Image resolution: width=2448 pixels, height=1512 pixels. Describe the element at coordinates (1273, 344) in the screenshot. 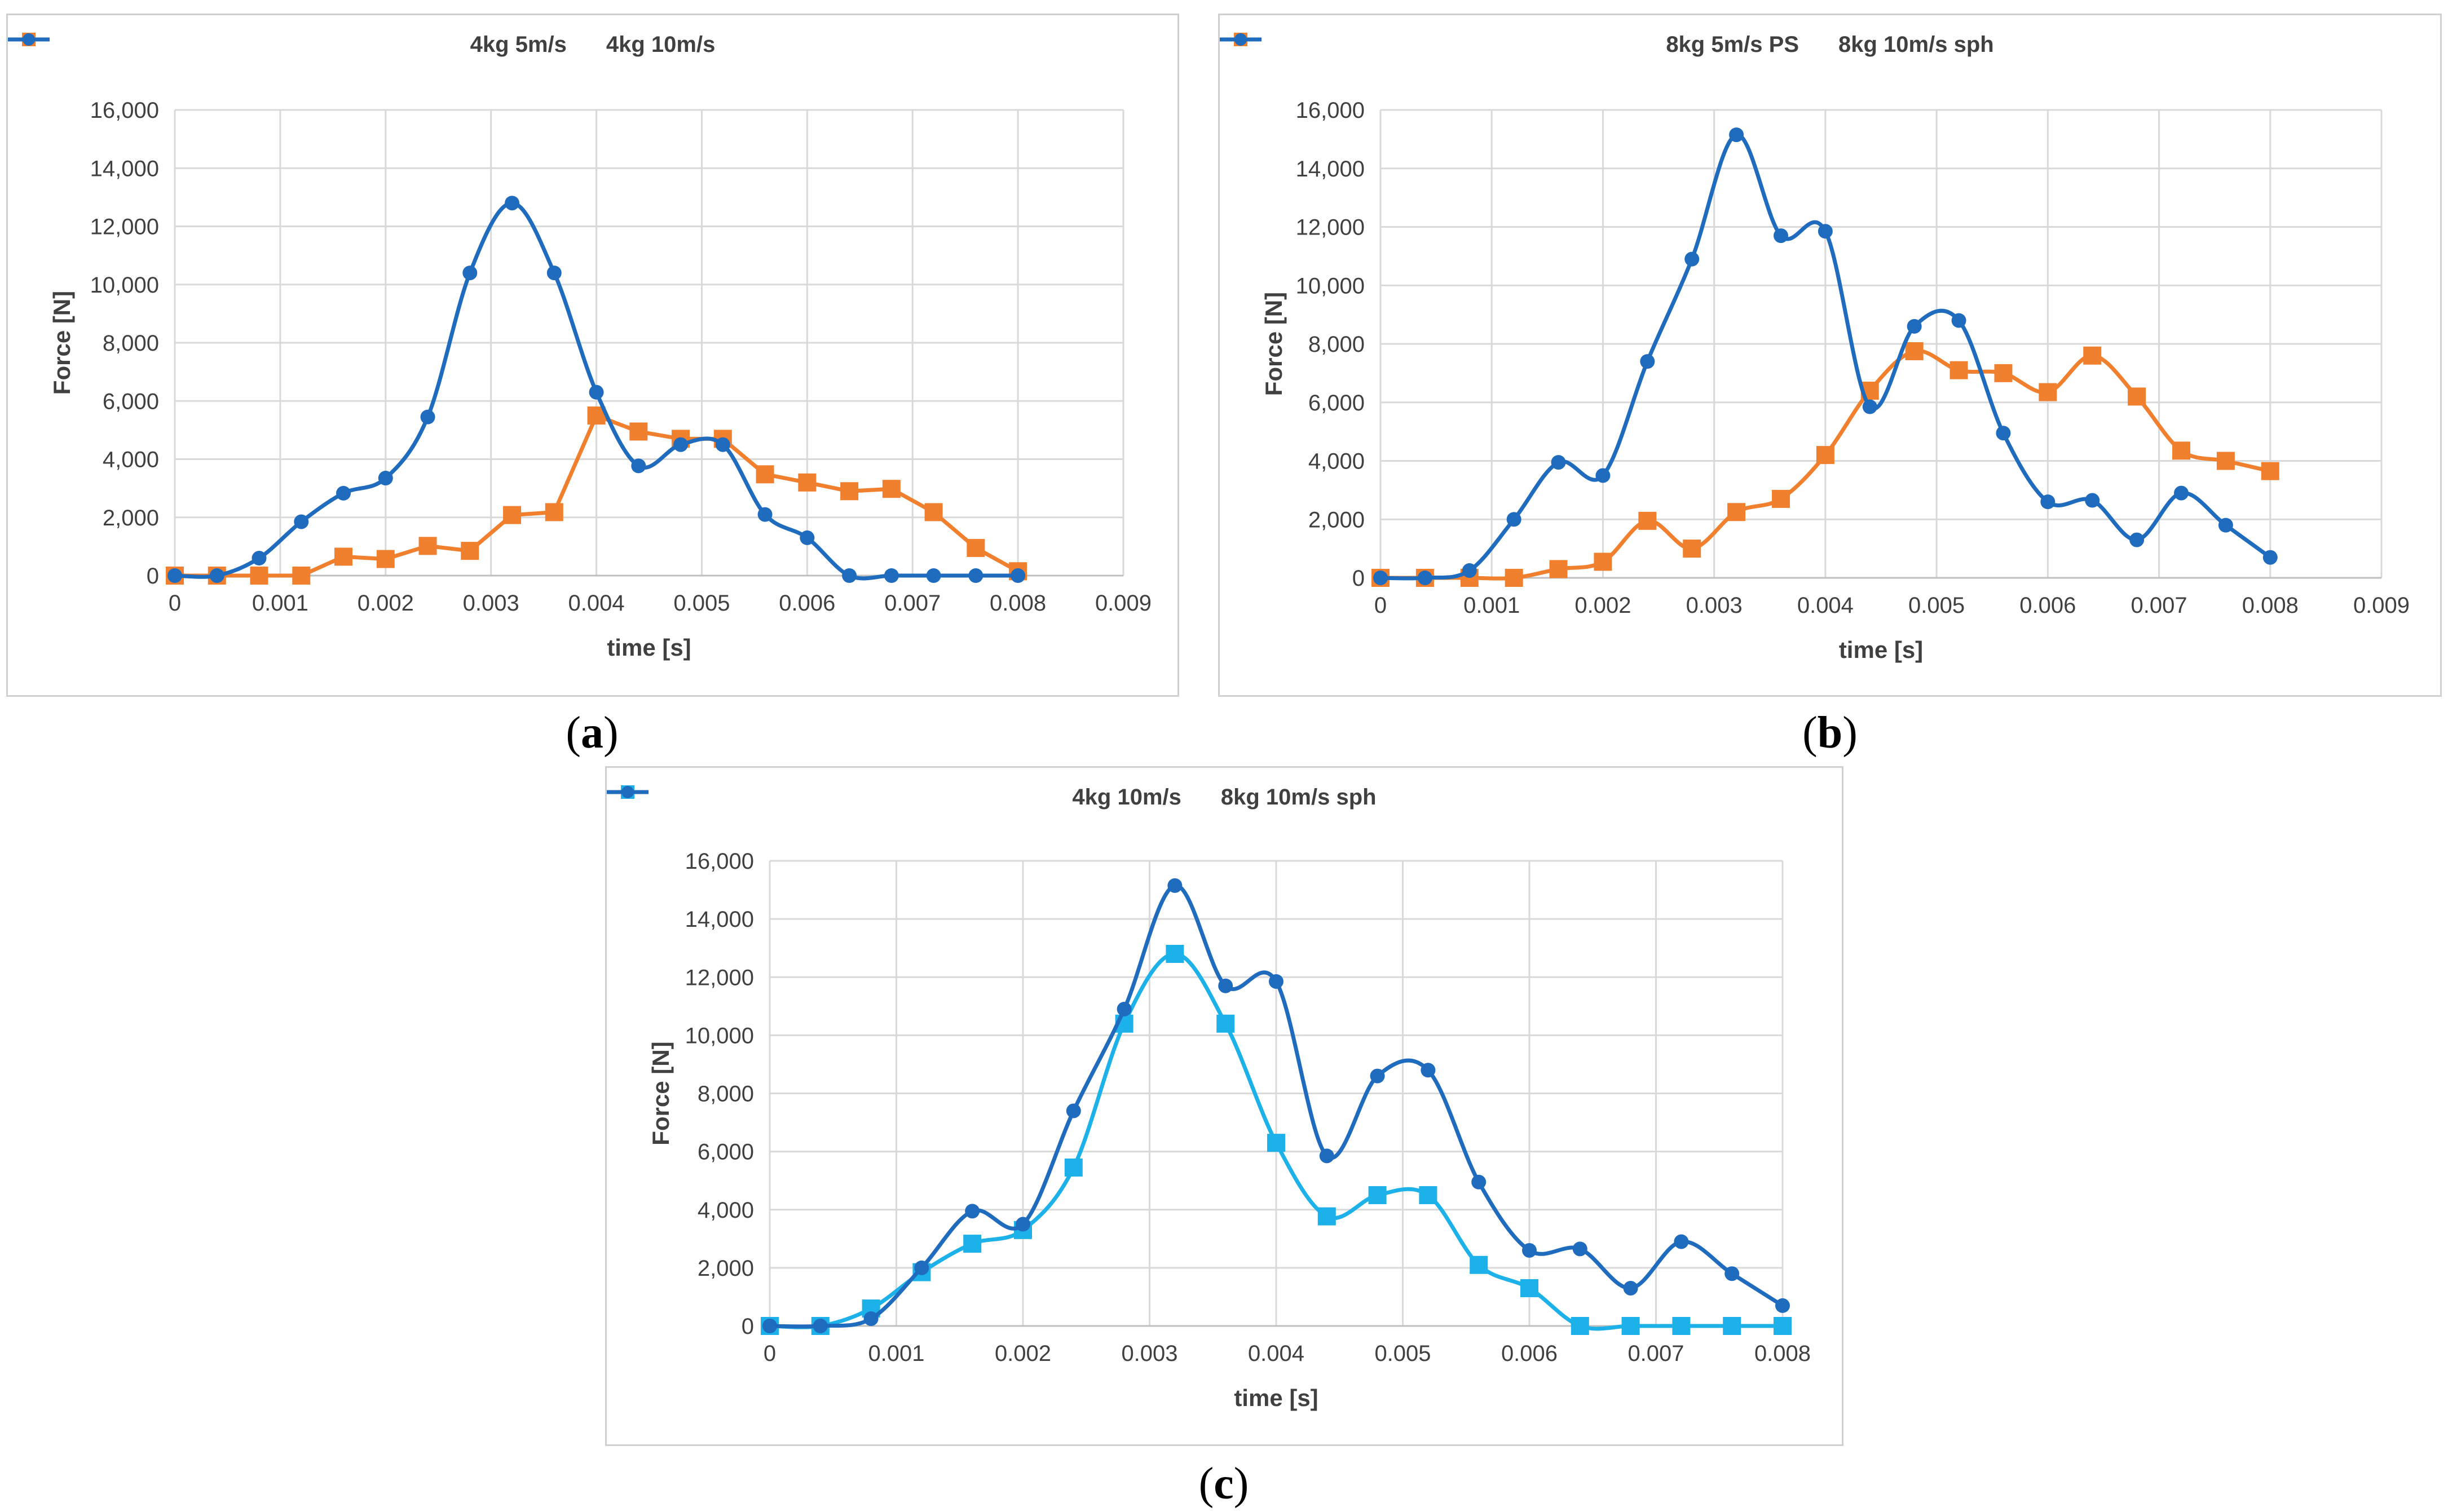

I see `y-axis-title: Force [N]` at that location.